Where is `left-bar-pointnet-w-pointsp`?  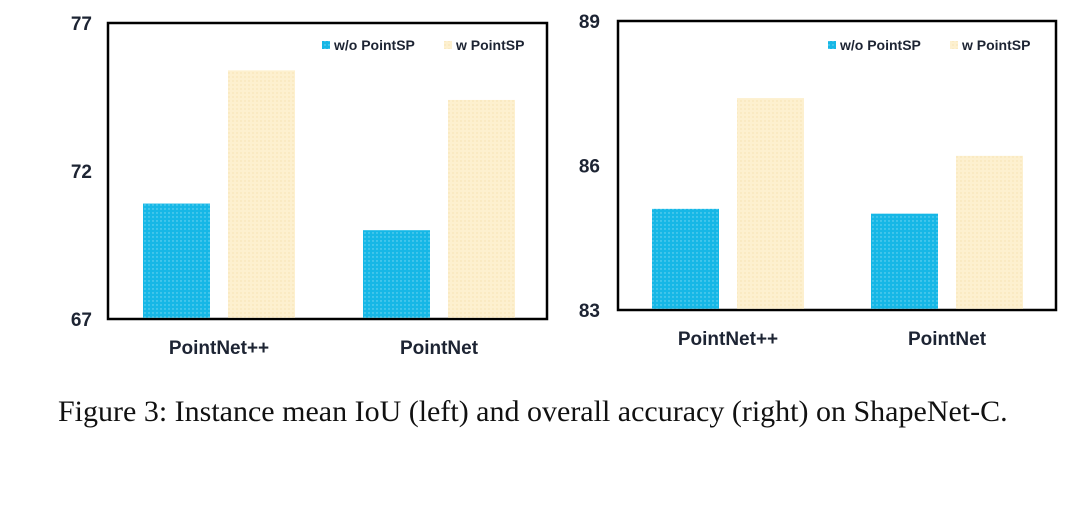 left-bar-pointnet-w-pointsp is located at coordinates (481, 208).